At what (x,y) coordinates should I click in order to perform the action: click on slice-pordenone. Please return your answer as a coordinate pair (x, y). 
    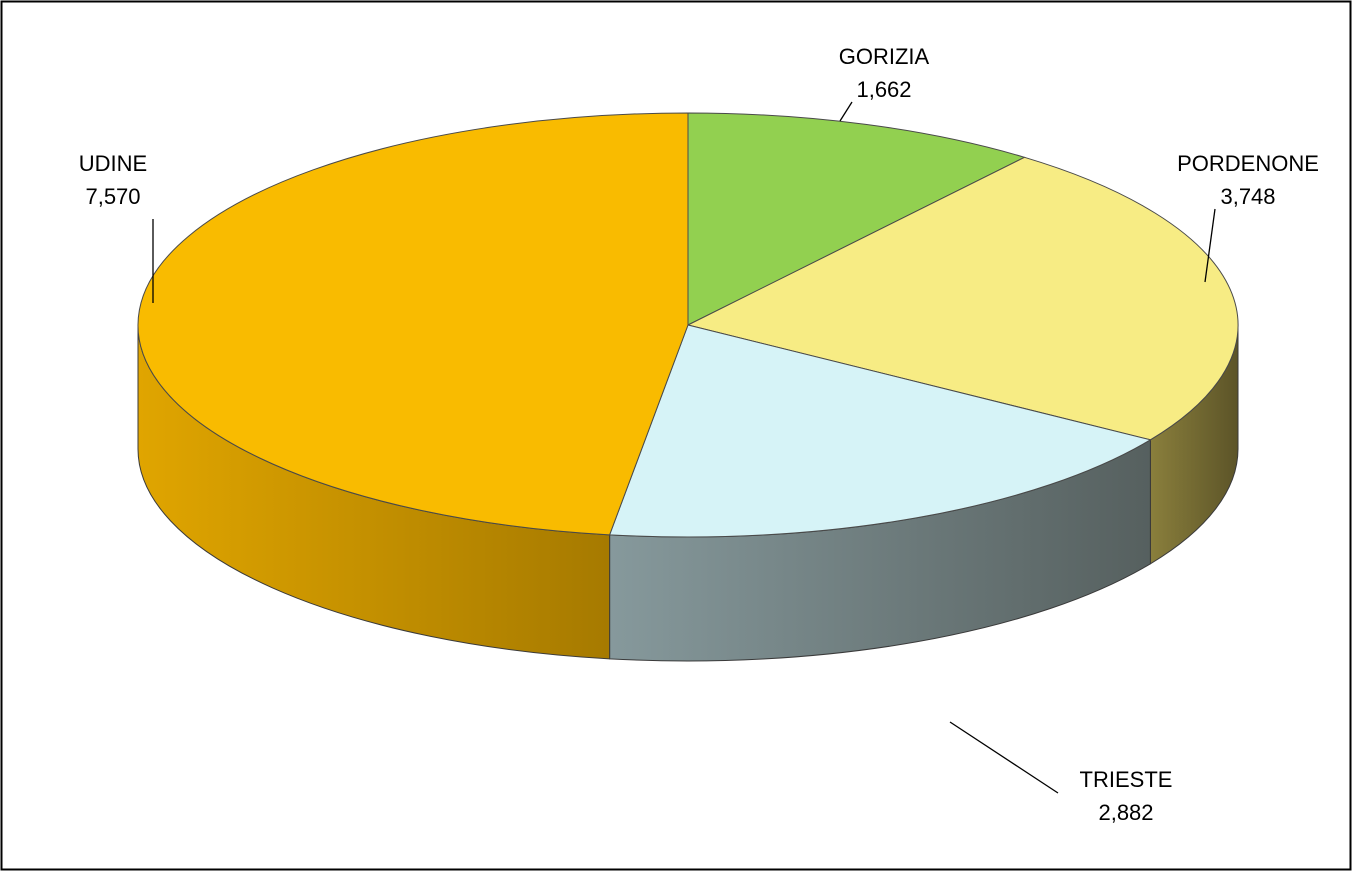
    Looking at the image, I should click on (962, 298).